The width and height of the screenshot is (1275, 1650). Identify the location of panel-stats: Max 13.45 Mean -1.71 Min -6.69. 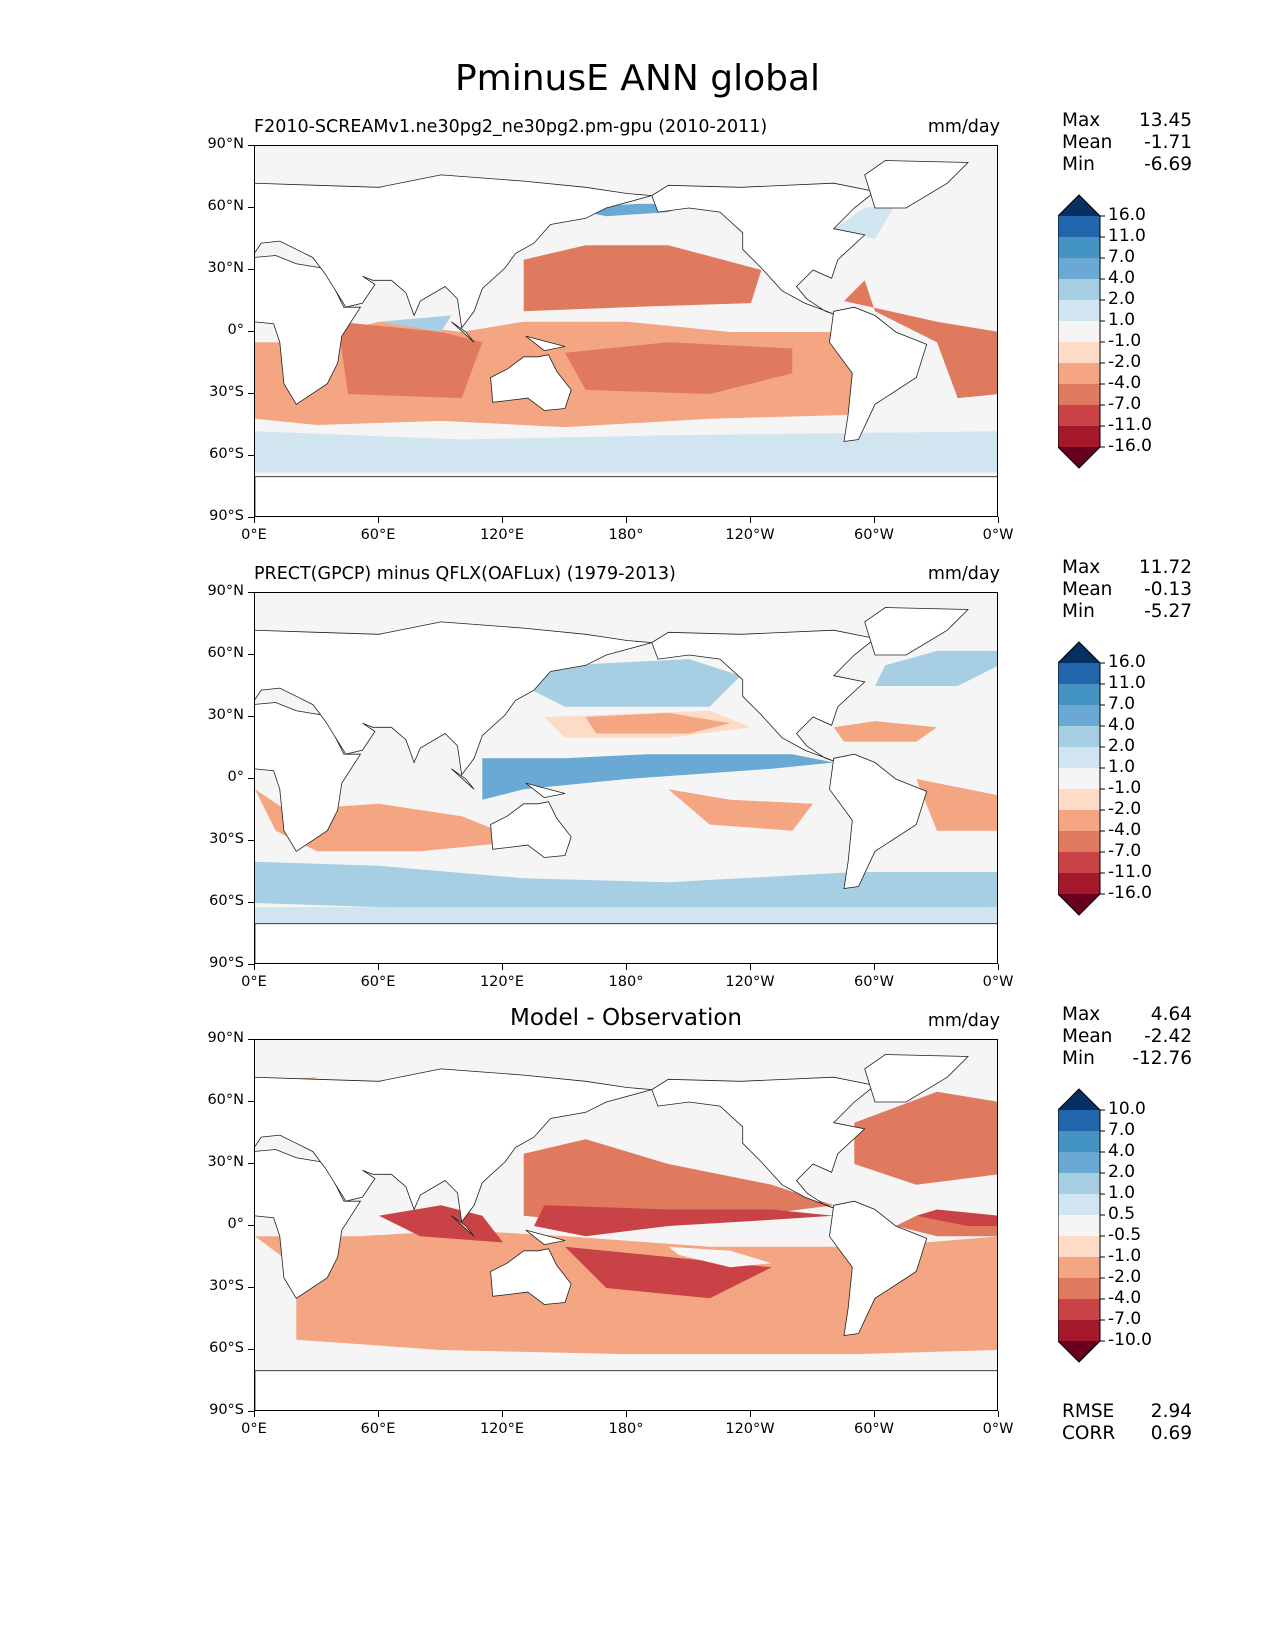
(1127, 143).